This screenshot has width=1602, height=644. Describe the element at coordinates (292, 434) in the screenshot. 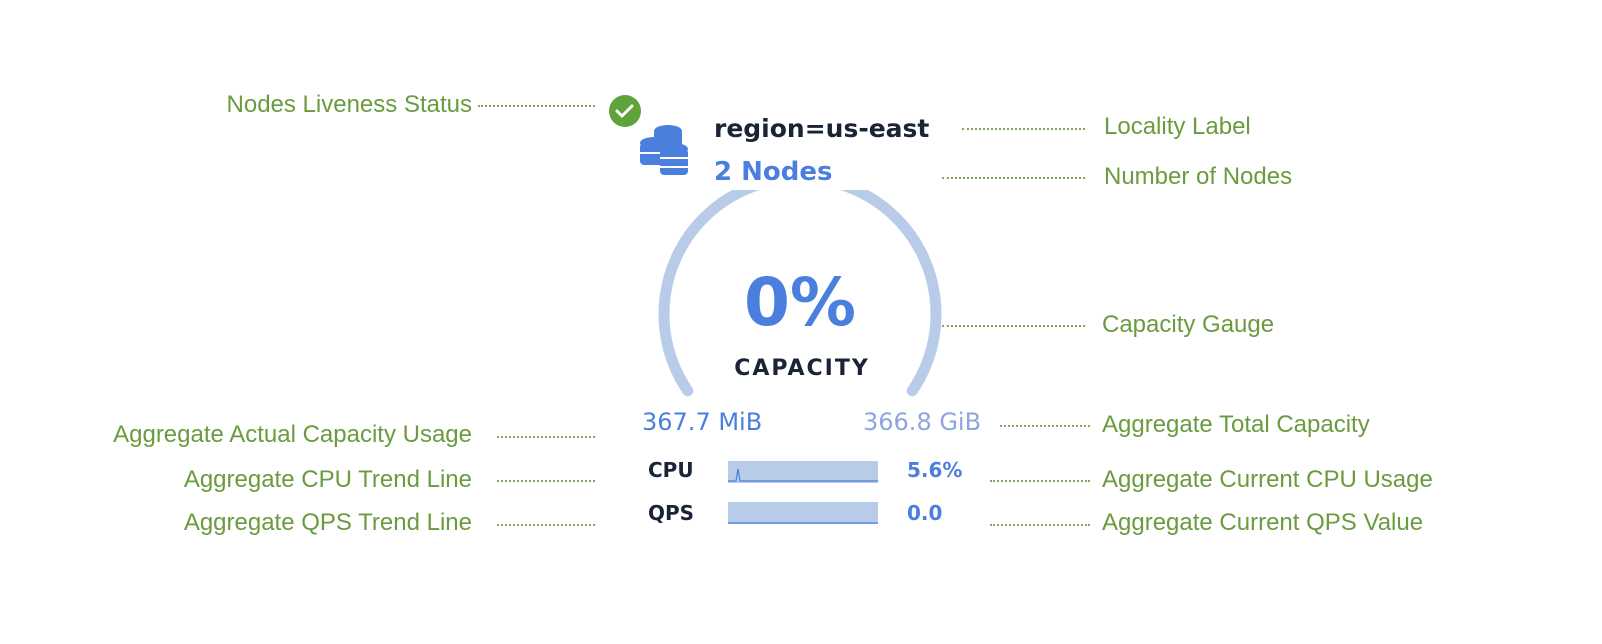

I see `annotation-actual-usage: Aggregate Actual Capacity Usage` at that location.